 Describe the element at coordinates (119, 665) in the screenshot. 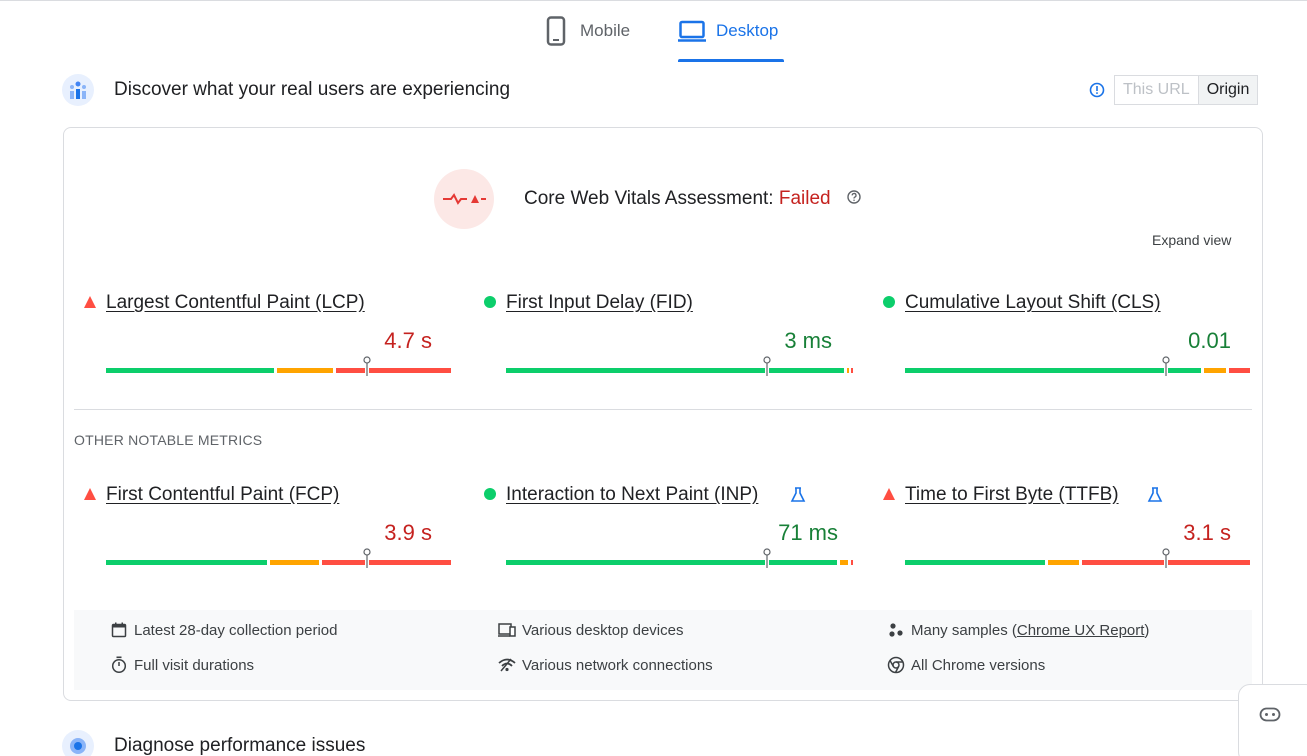

I see `stopwatch-icon` at that location.